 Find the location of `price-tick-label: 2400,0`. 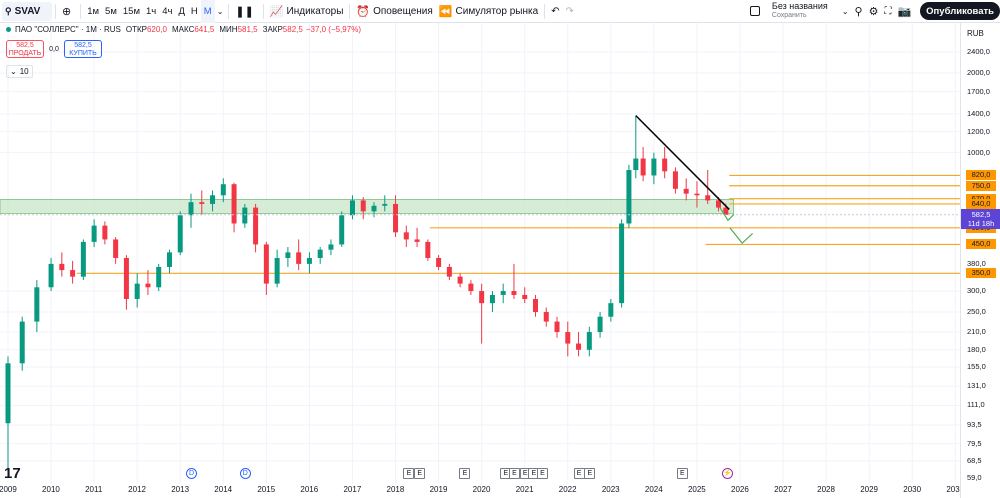

price-tick-label: 2400,0 is located at coordinates (978, 51).